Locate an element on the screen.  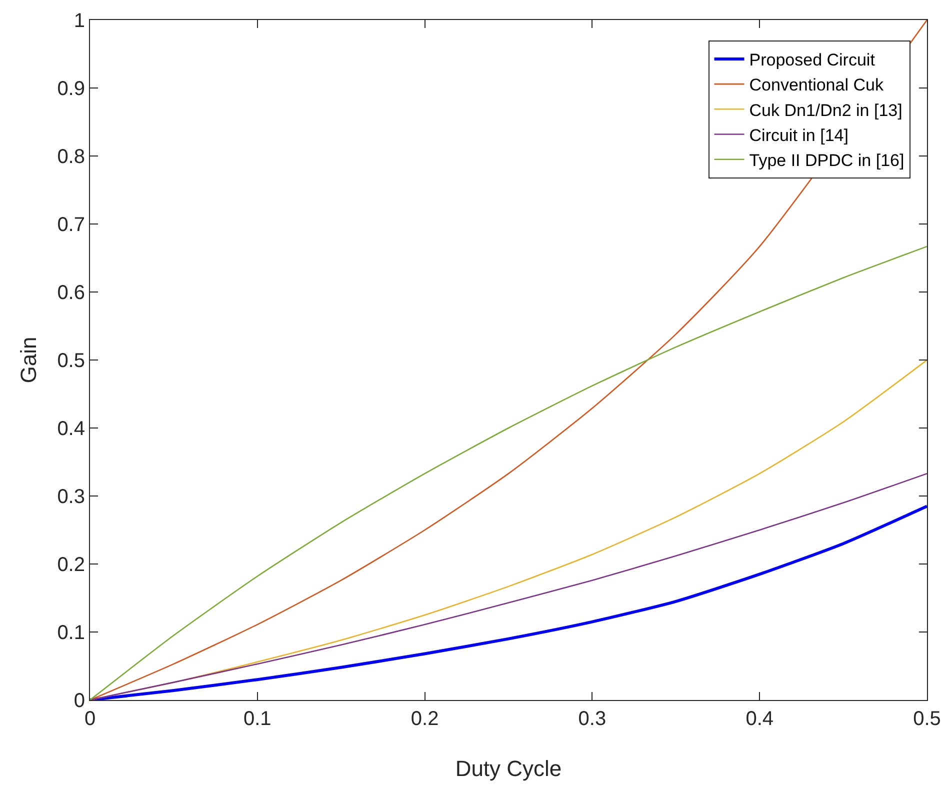
x-tick-label: 0.1 is located at coordinates (257, 719).